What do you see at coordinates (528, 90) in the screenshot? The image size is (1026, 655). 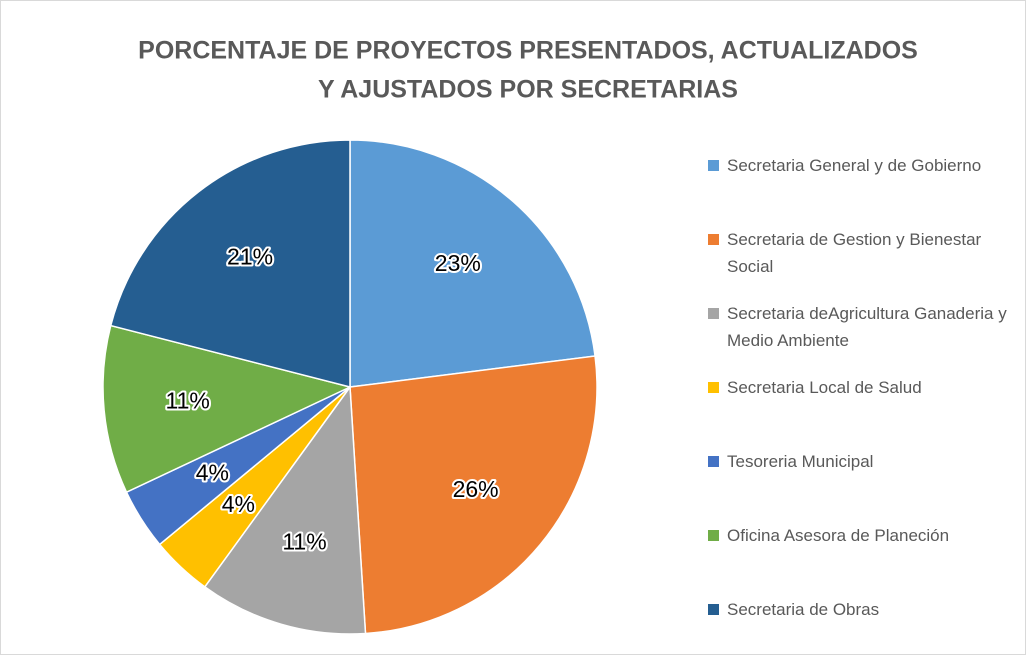 I see `chart-title: Y AJUSTADOS POR SECRETARIAS` at bounding box center [528, 90].